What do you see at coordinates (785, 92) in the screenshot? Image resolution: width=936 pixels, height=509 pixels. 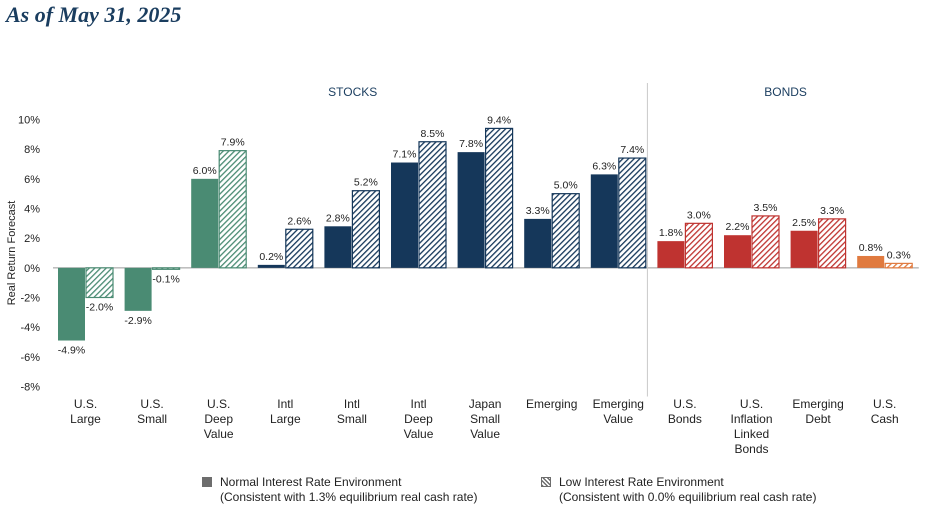 I see `group-header: BONDS` at bounding box center [785, 92].